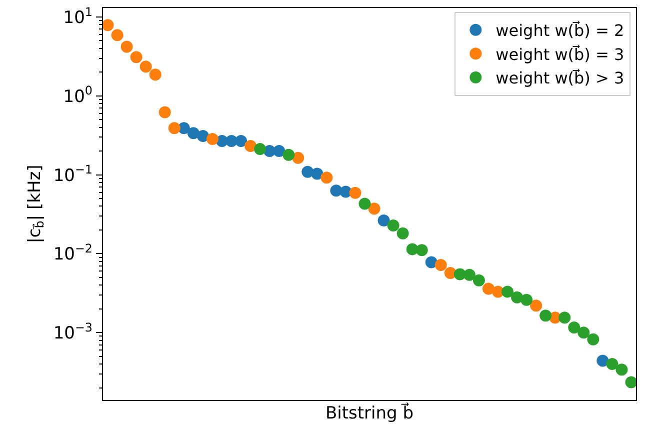 Image resolution: width=652 pixels, height=436 pixels. I want to click on legend-label: weight w(b⃗) > 3, so click(560, 78).